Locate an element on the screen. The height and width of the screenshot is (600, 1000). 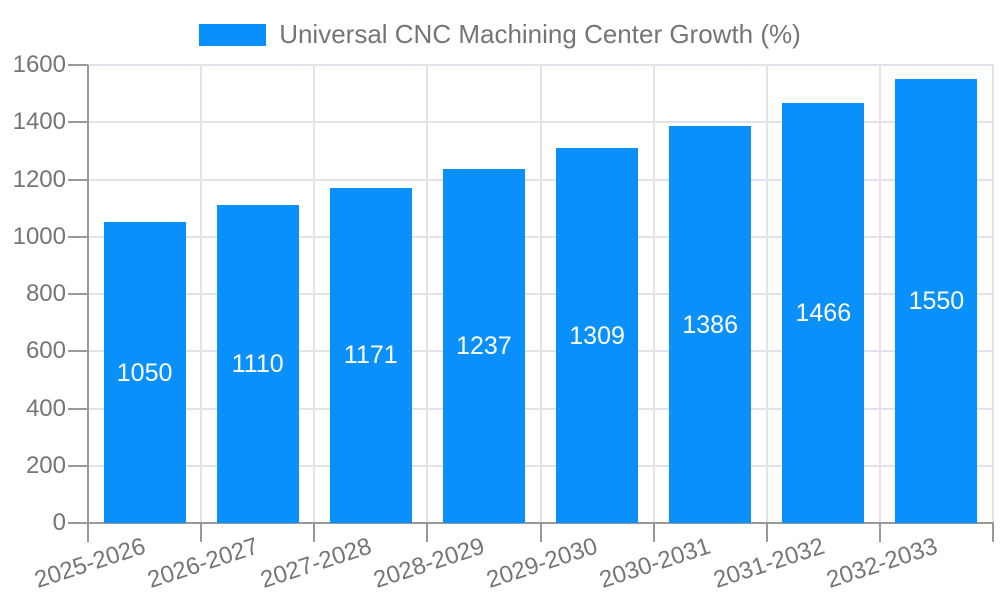
y-axis-label: 0 is located at coordinates (59, 522).